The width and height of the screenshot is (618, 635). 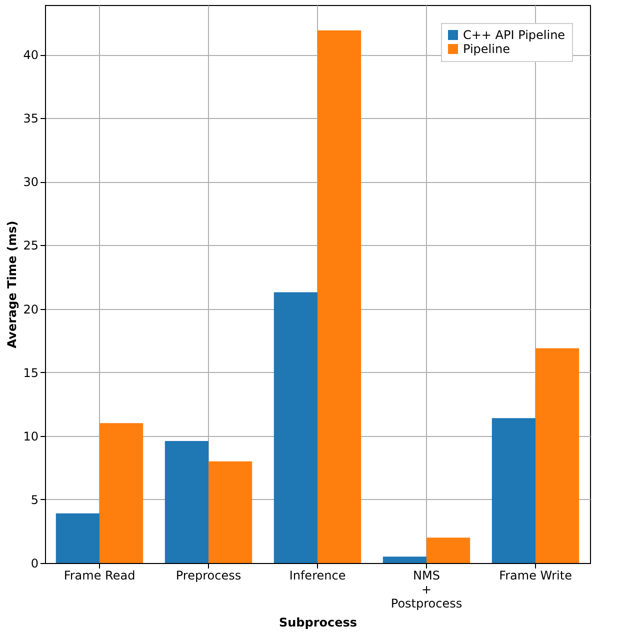 I want to click on x-axis-title: Subprocess, so click(x=318, y=623).